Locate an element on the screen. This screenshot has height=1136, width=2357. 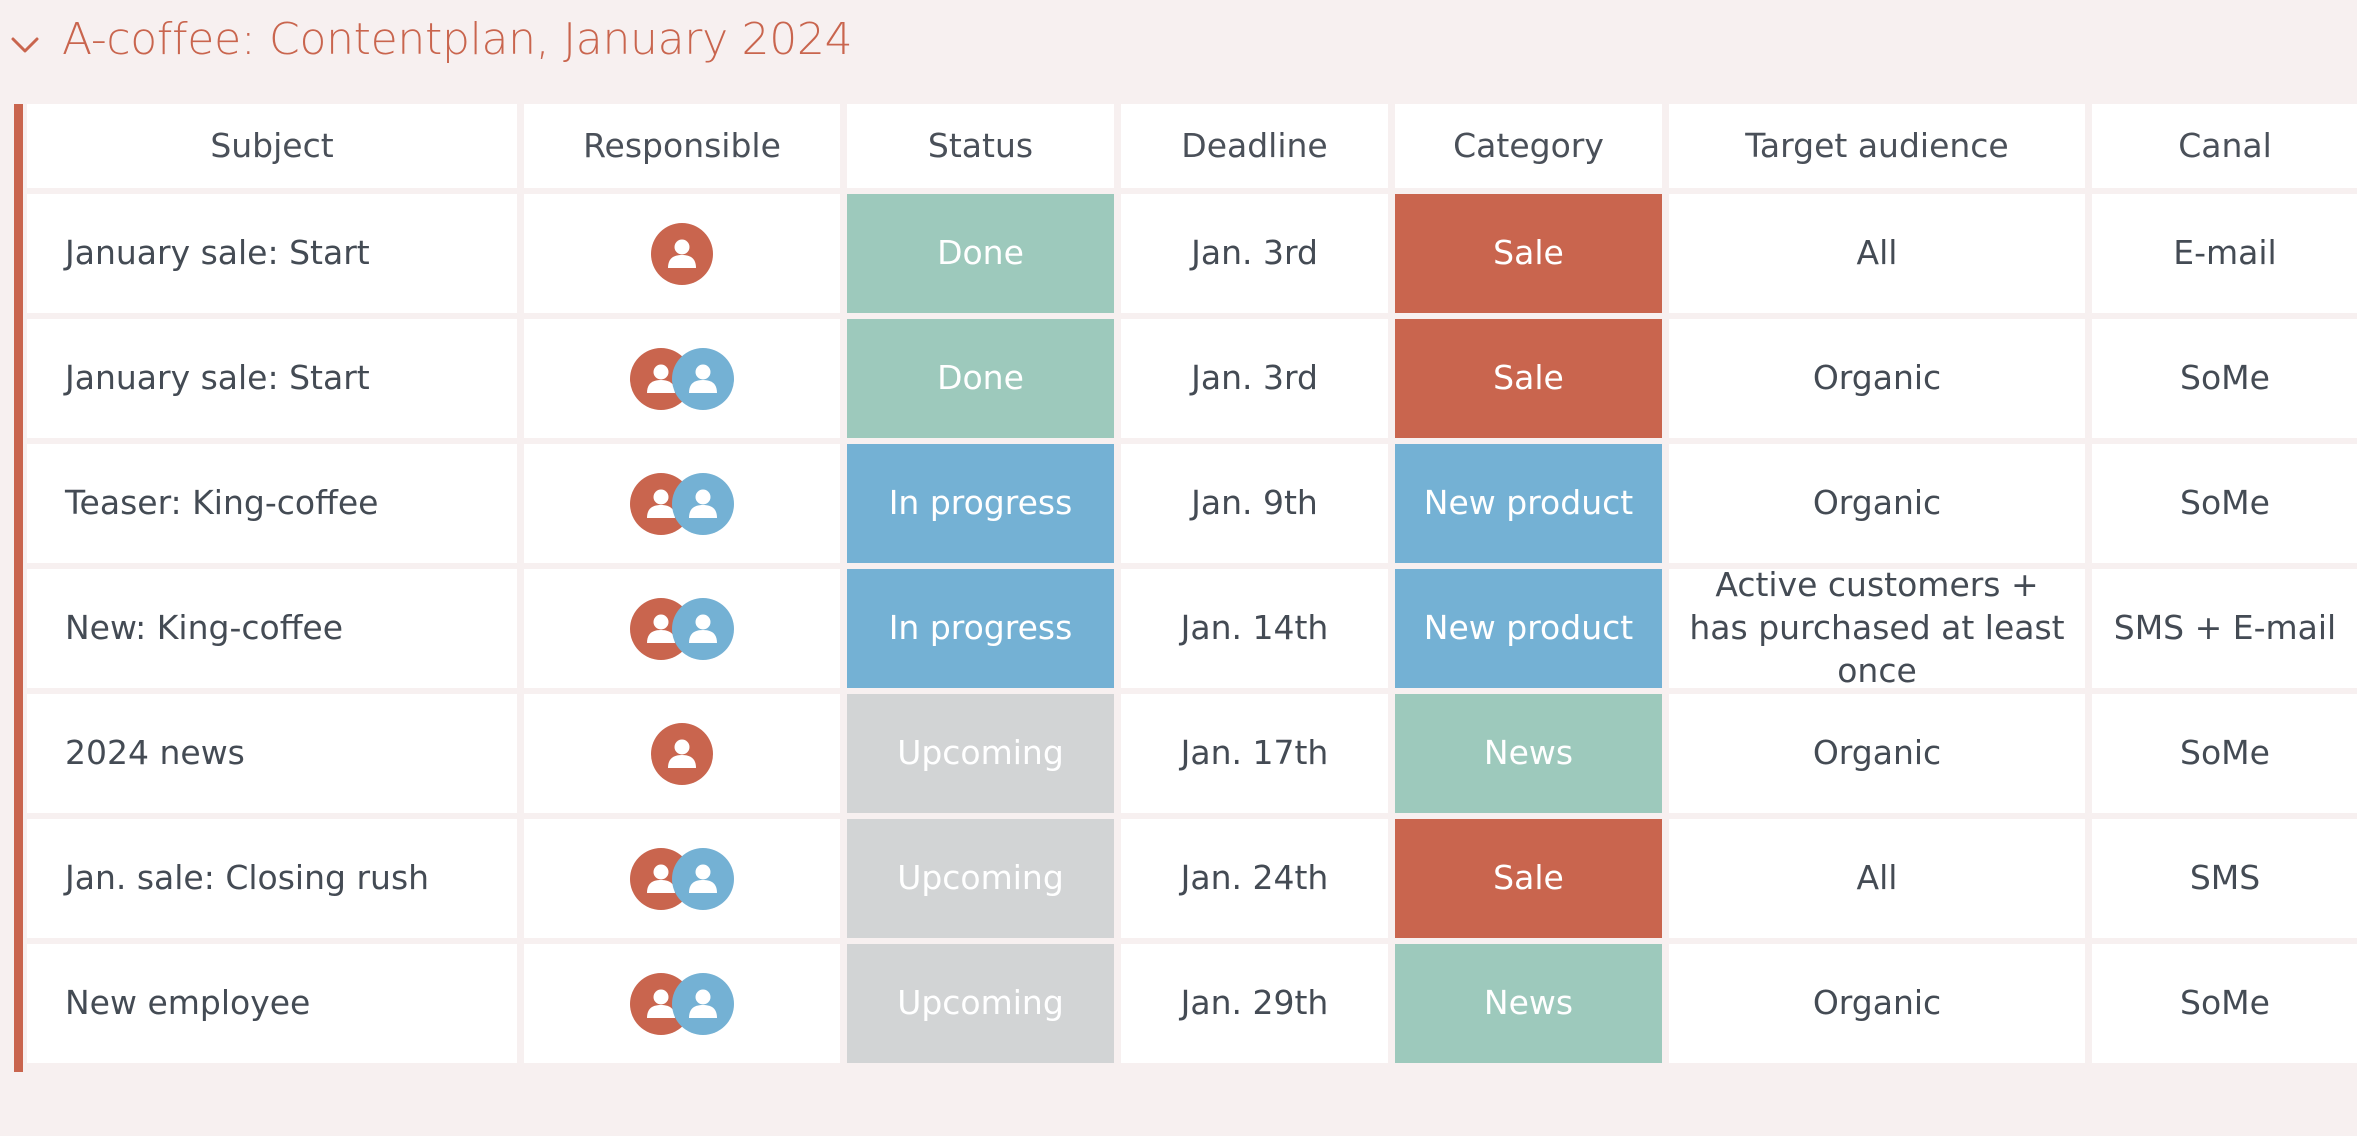
deadline-cell: Jan. 9th is located at coordinates (1254, 503).